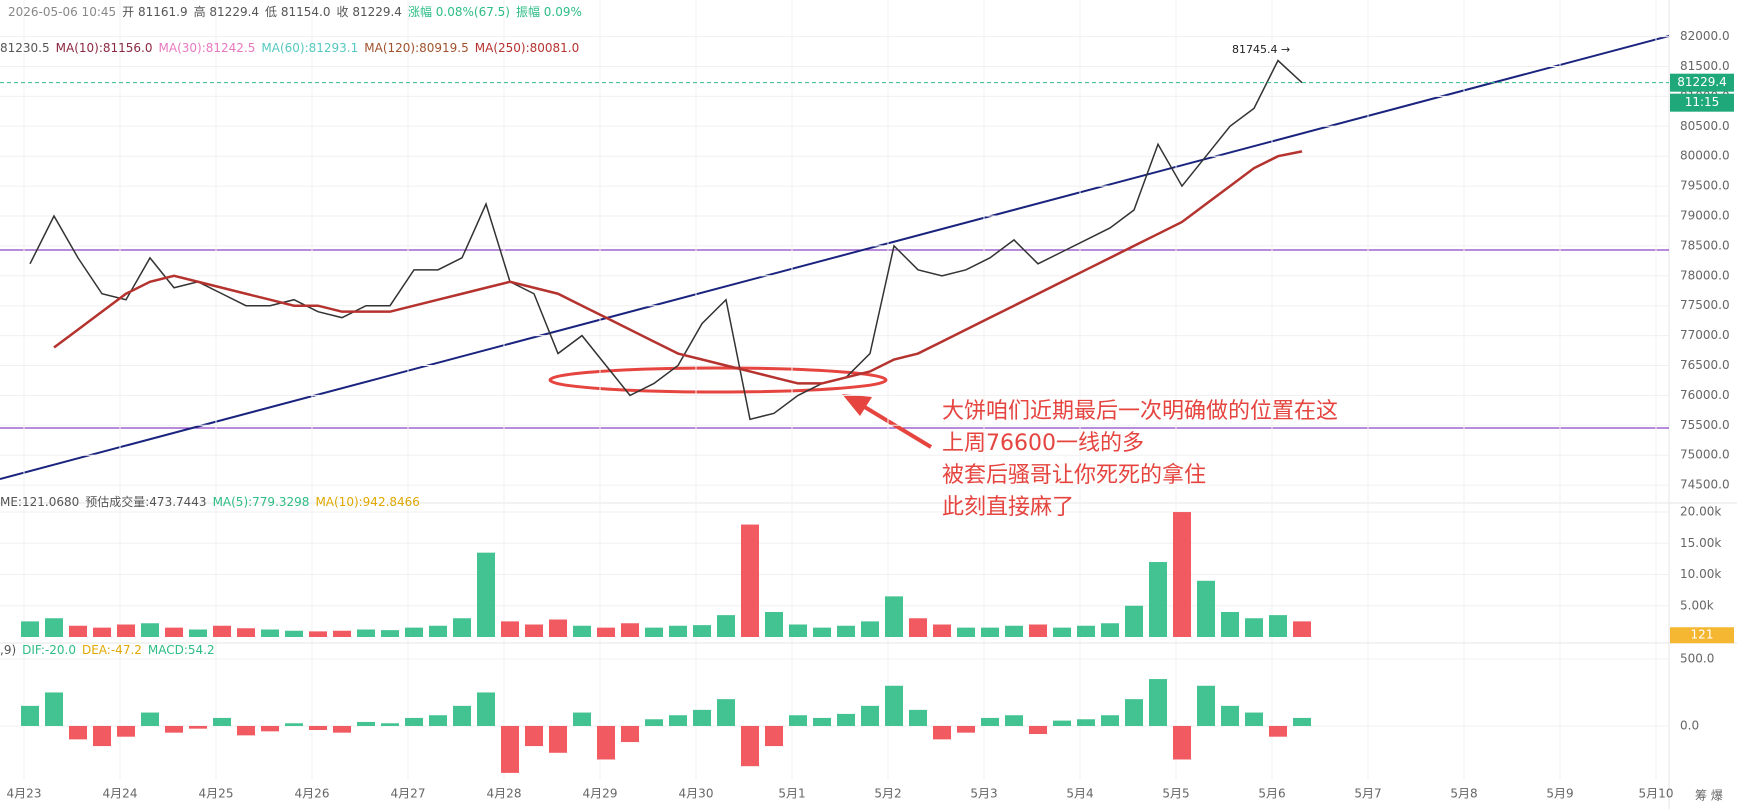 Image resolution: width=1737 pixels, height=809 pixels. What do you see at coordinates (696, 794) in the screenshot?
I see `x-tick-label: 4月30` at bounding box center [696, 794].